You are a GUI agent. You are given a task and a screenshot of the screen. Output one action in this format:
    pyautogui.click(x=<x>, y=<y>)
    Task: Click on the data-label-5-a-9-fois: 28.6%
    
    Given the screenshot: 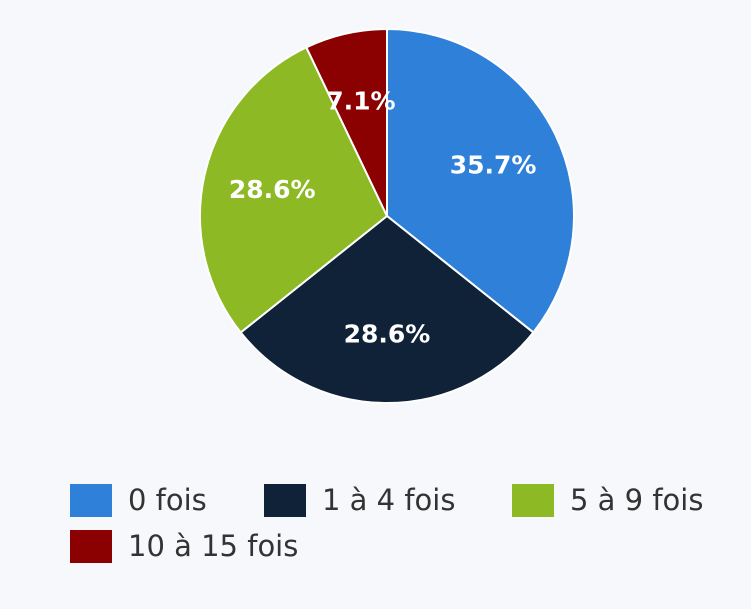 What is the action you would take?
    pyautogui.click(x=272, y=189)
    